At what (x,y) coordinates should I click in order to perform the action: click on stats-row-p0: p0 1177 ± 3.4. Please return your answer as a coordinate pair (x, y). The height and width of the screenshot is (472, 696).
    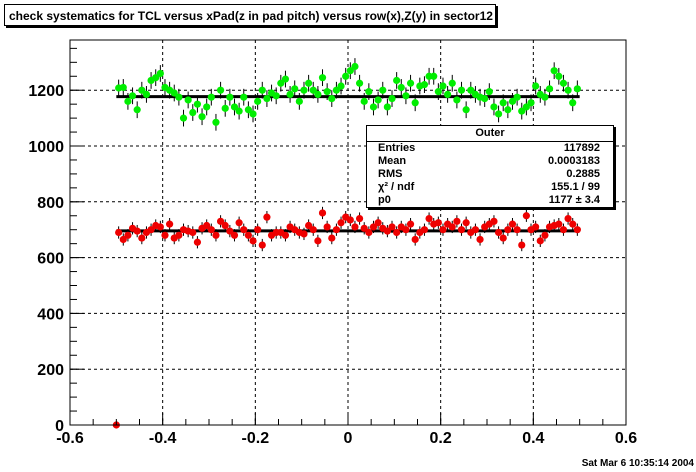
    Looking at the image, I should click on (490, 200).